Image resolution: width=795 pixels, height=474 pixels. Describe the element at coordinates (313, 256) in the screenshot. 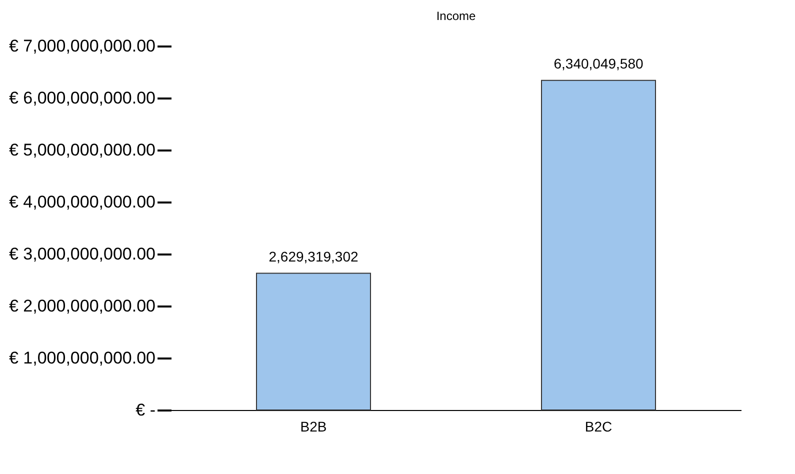

I see `data-label: 2,629,319,302` at that location.